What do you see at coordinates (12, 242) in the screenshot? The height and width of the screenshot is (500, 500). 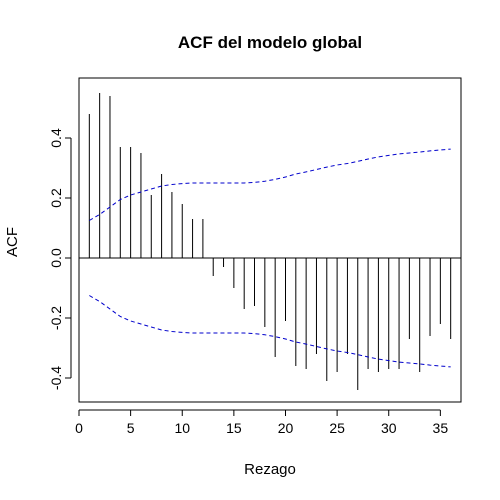 I see `y-axis-label: ACF` at bounding box center [12, 242].